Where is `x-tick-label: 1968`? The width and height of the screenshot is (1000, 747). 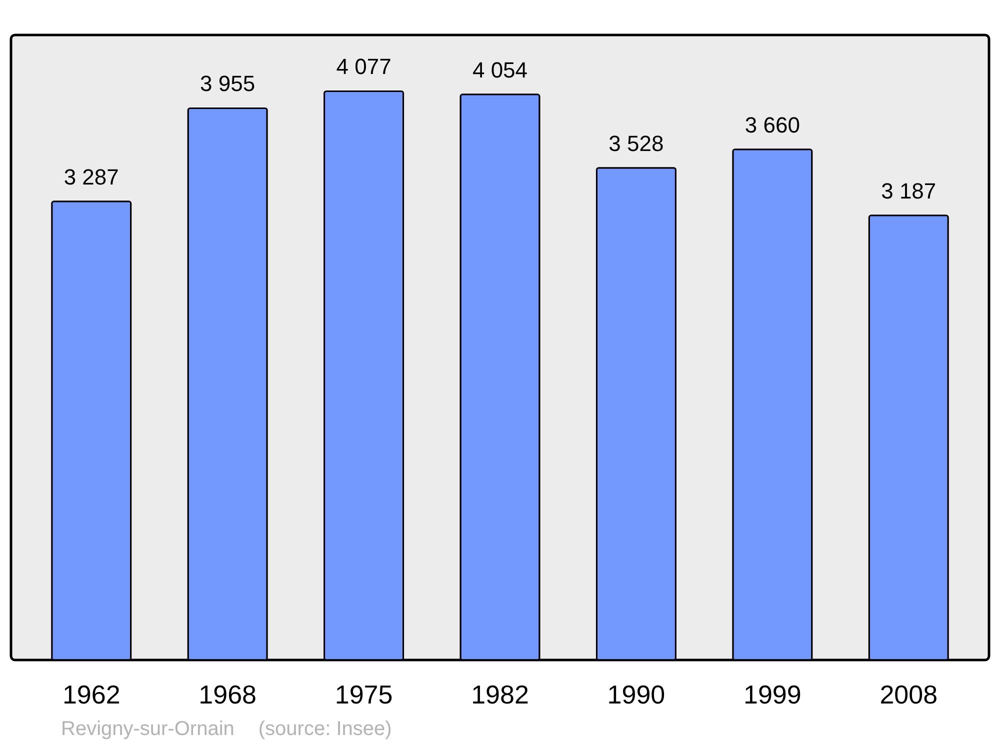 x-tick-label: 1968 is located at coordinates (227, 695).